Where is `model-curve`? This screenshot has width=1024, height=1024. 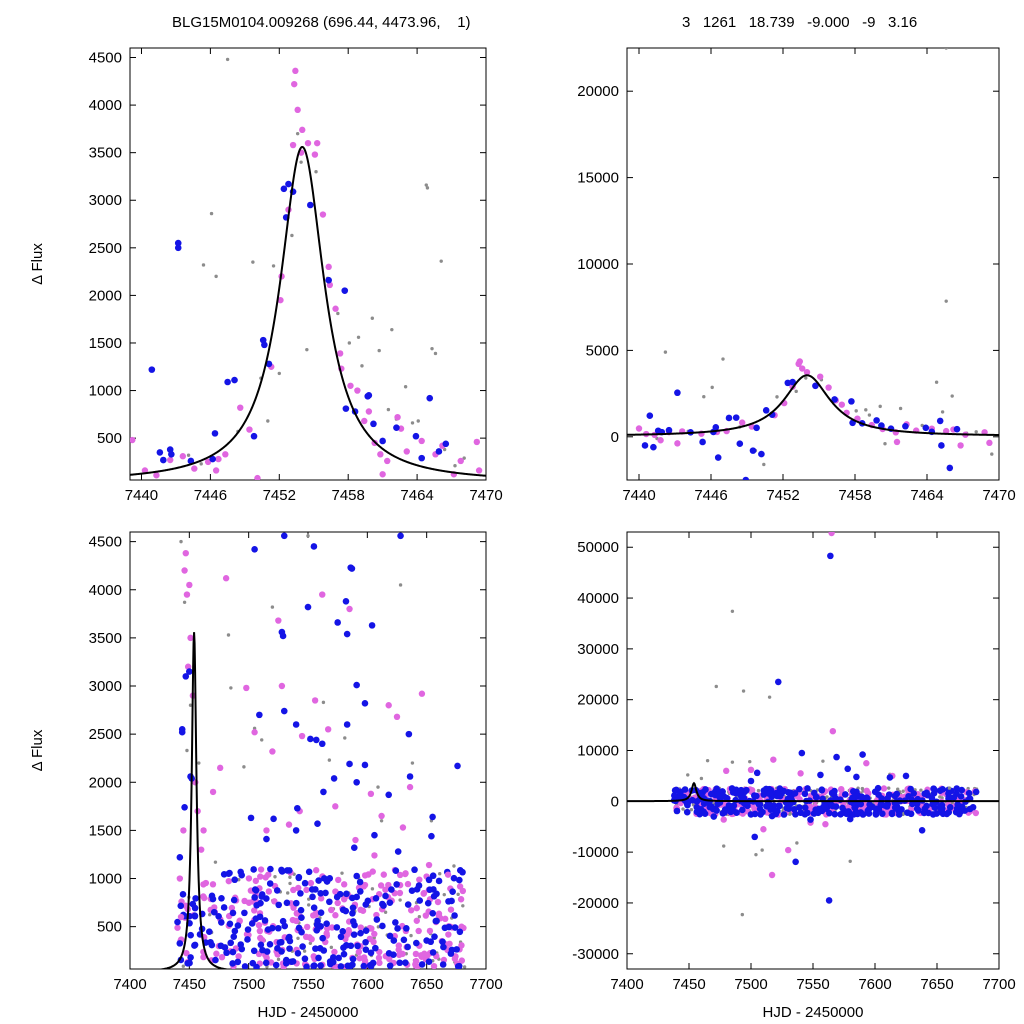 model-curve is located at coordinates (194, 800).